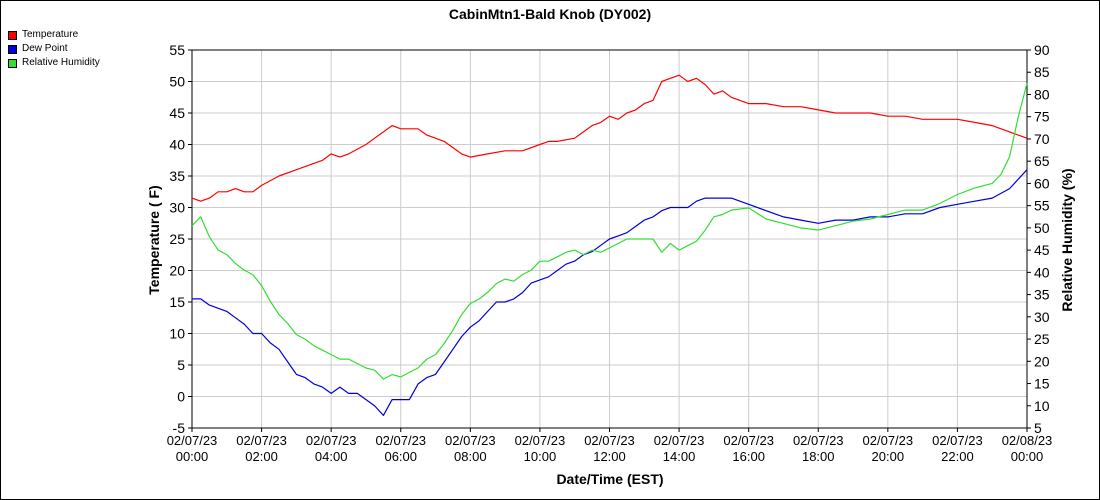 This screenshot has height=500, width=1100. I want to click on right-tick-label: 90, so click(1042, 50).